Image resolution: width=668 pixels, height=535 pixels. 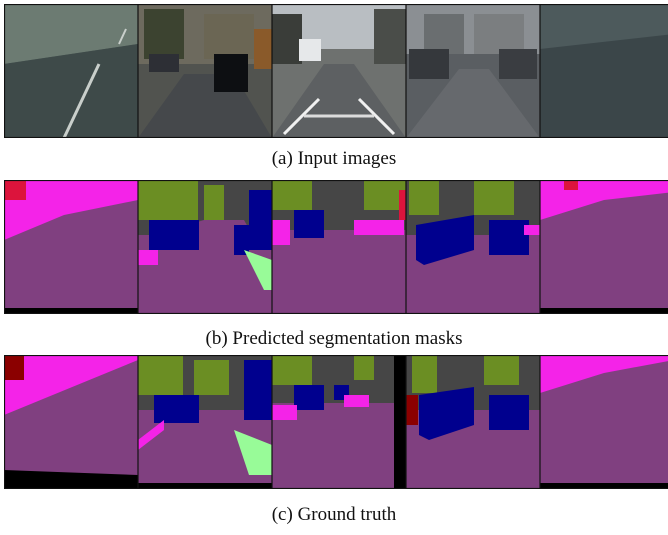 I want to click on caption-input-images: (a) Input images, so click(x=334, y=158).